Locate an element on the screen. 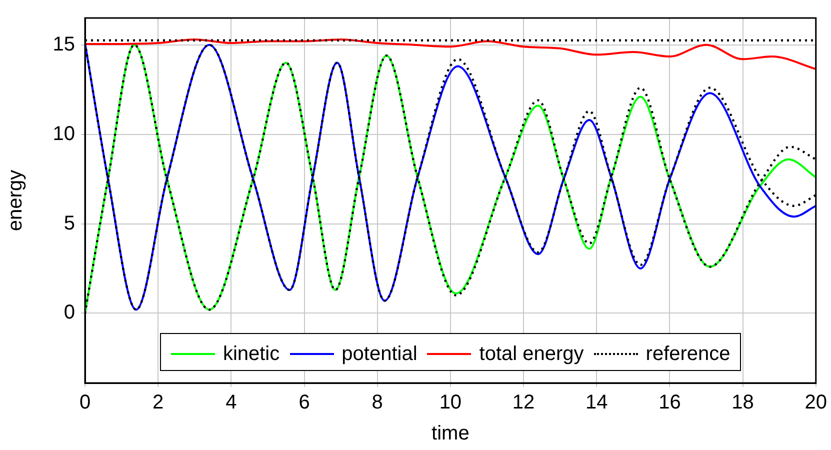  x-tick-label: 4 is located at coordinates (231, 403).